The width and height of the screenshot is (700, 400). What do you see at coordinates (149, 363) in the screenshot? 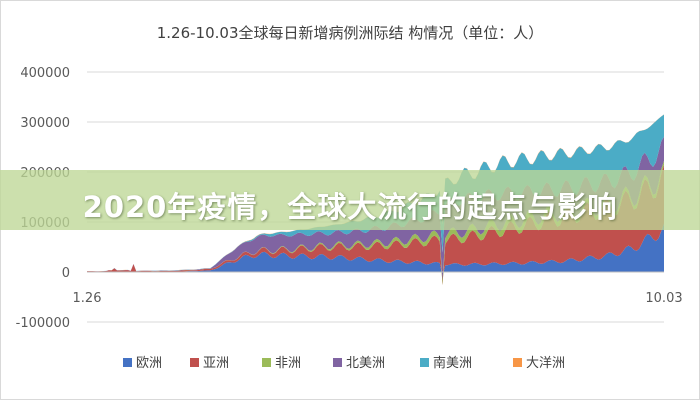
I see `legend-label-0: 欧洲` at bounding box center [149, 363].